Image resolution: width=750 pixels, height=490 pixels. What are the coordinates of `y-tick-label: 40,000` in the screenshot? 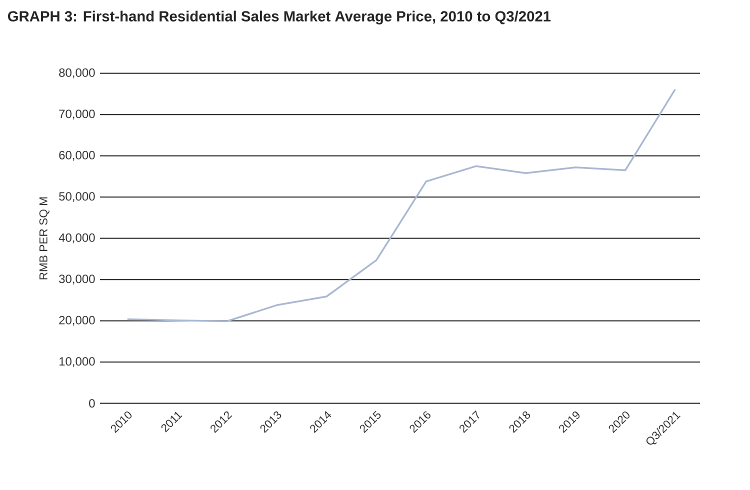 It's located at (76, 238).